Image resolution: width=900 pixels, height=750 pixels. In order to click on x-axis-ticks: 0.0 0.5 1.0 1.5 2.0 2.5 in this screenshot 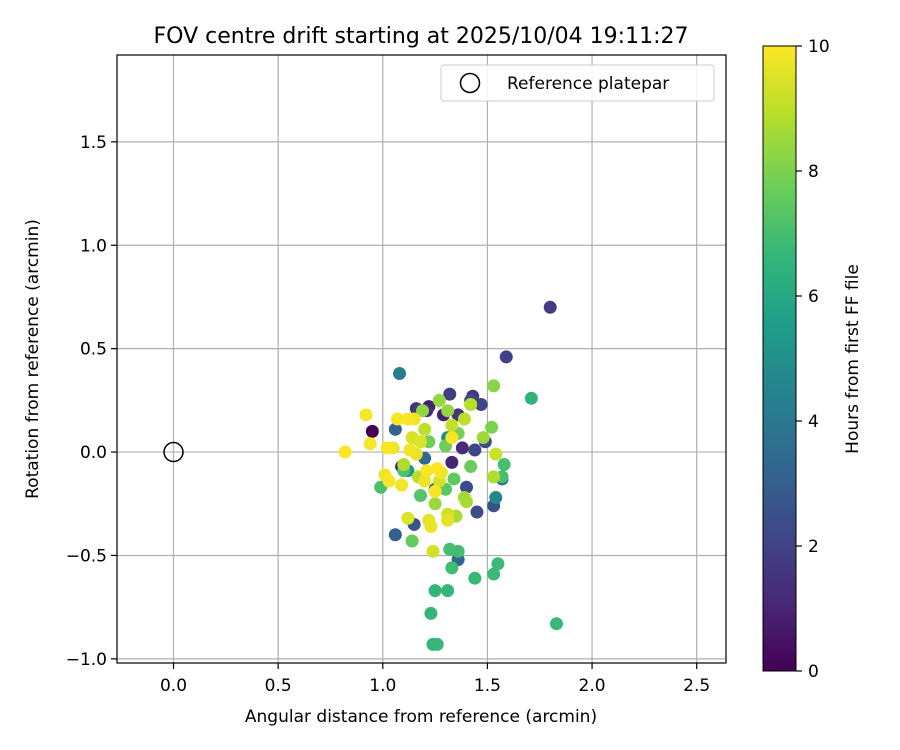, I will do `click(435, 679)`.